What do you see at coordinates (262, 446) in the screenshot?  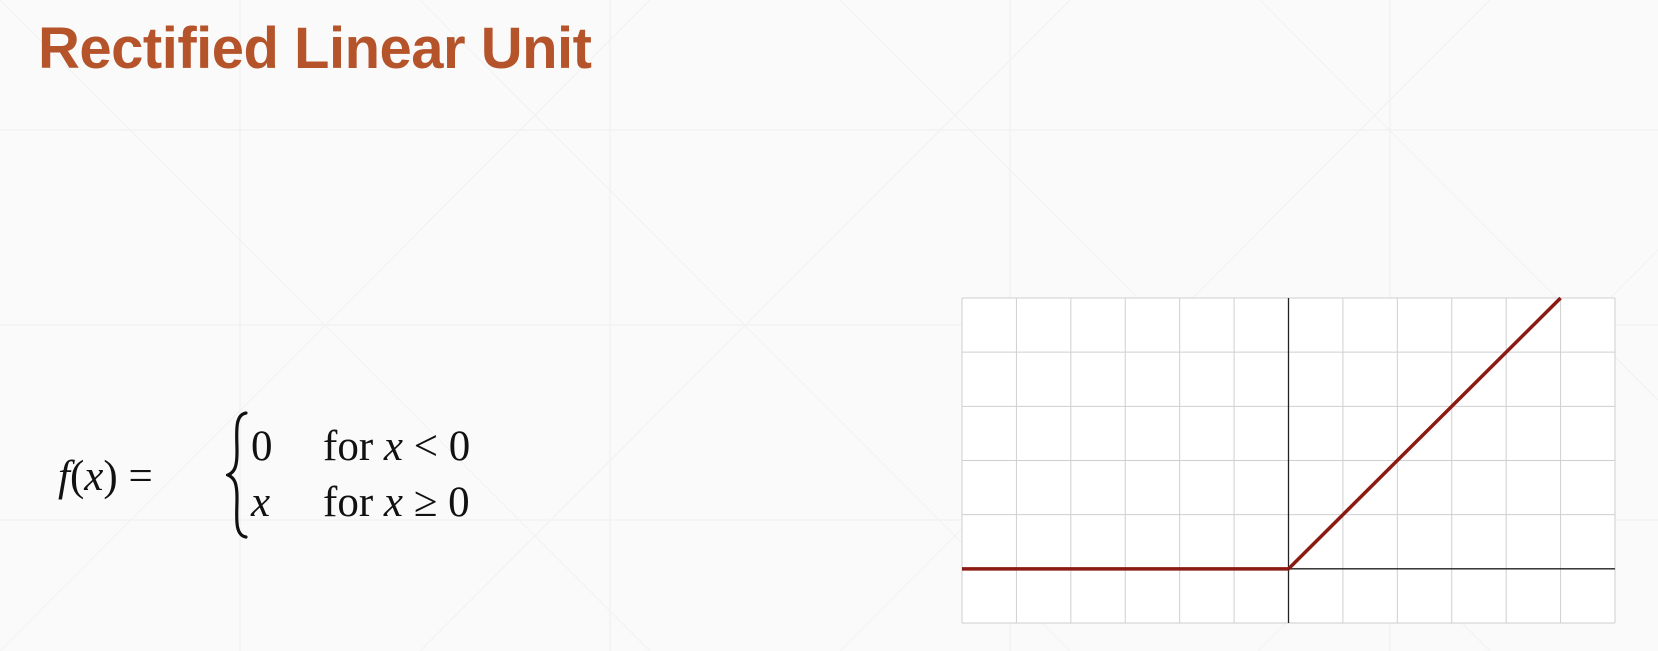 I see `formula-case-1-value: 0` at bounding box center [262, 446].